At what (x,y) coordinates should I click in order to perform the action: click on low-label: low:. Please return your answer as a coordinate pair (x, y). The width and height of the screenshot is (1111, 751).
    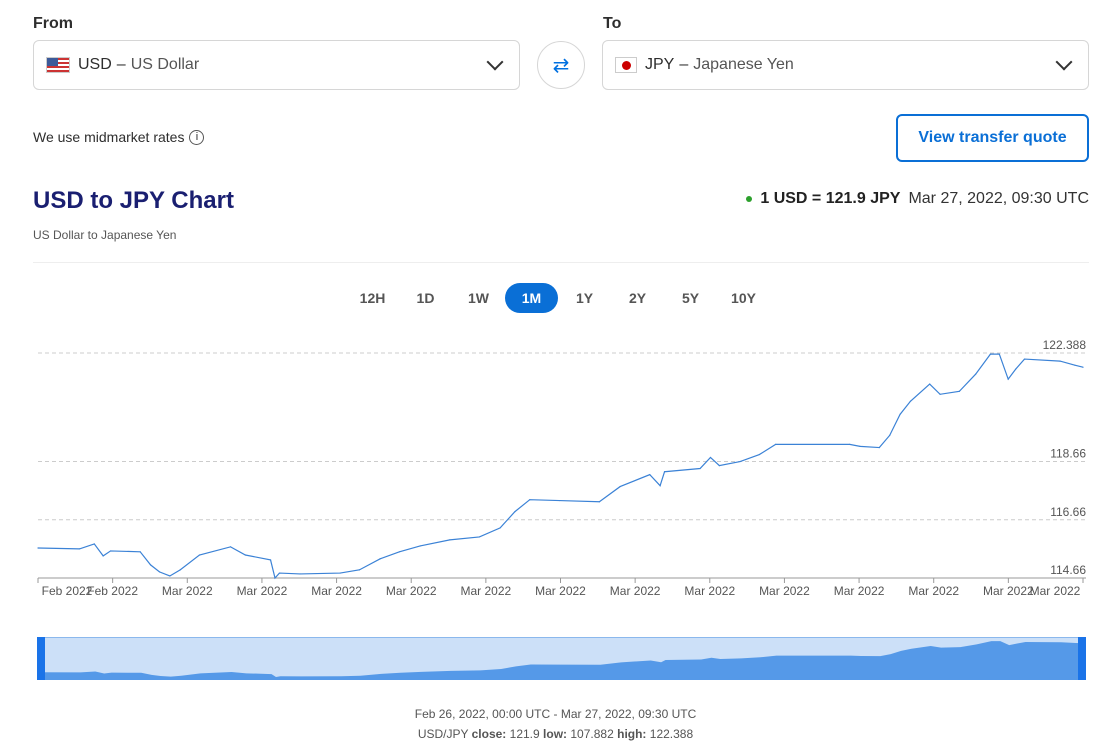
    Looking at the image, I should click on (555, 734).